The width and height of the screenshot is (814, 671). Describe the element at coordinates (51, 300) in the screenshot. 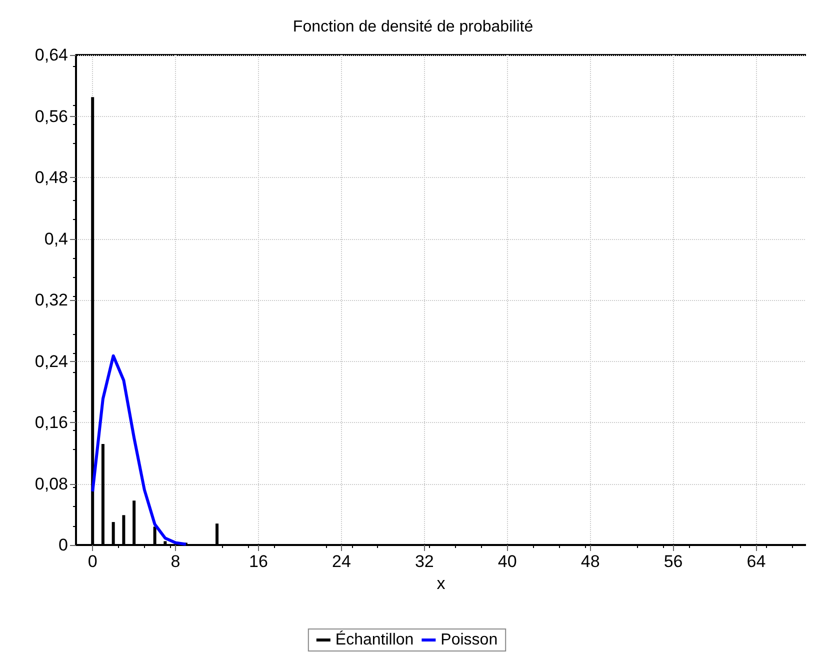

I see `y-tick-label: 0,32` at that location.